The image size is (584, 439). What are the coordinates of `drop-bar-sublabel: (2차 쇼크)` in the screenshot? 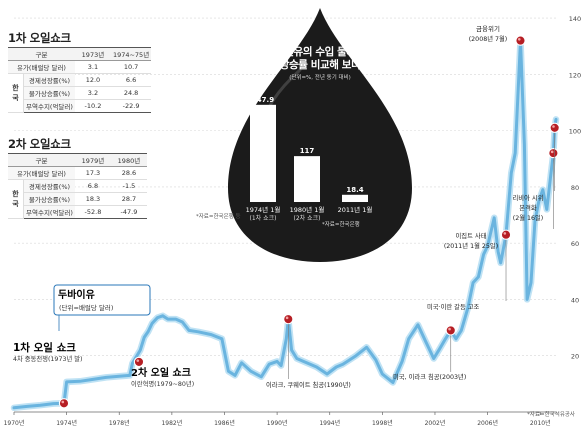 It's located at (307, 218).